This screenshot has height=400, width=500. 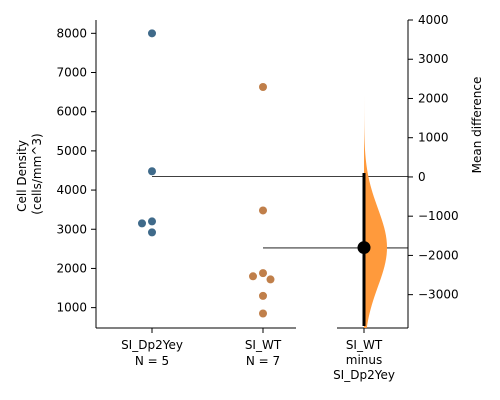 I want to click on right-tick-label: 1000, so click(x=433, y=138).